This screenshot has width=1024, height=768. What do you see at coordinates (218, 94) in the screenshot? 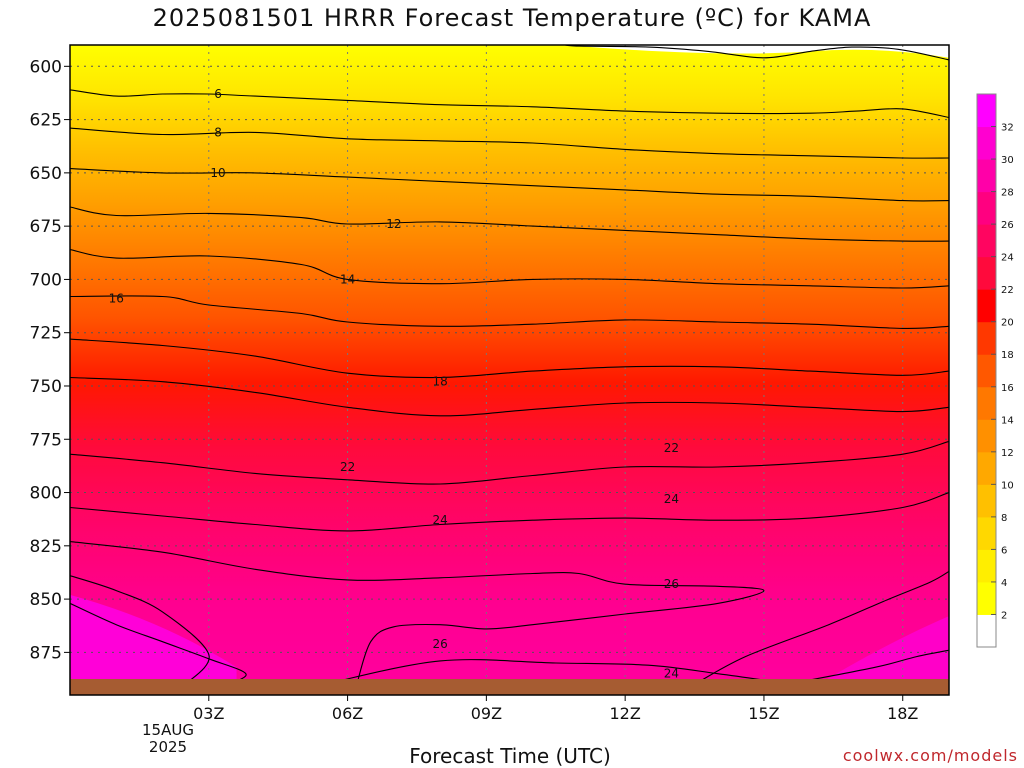
I see `contour-label: 6` at bounding box center [218, 94].